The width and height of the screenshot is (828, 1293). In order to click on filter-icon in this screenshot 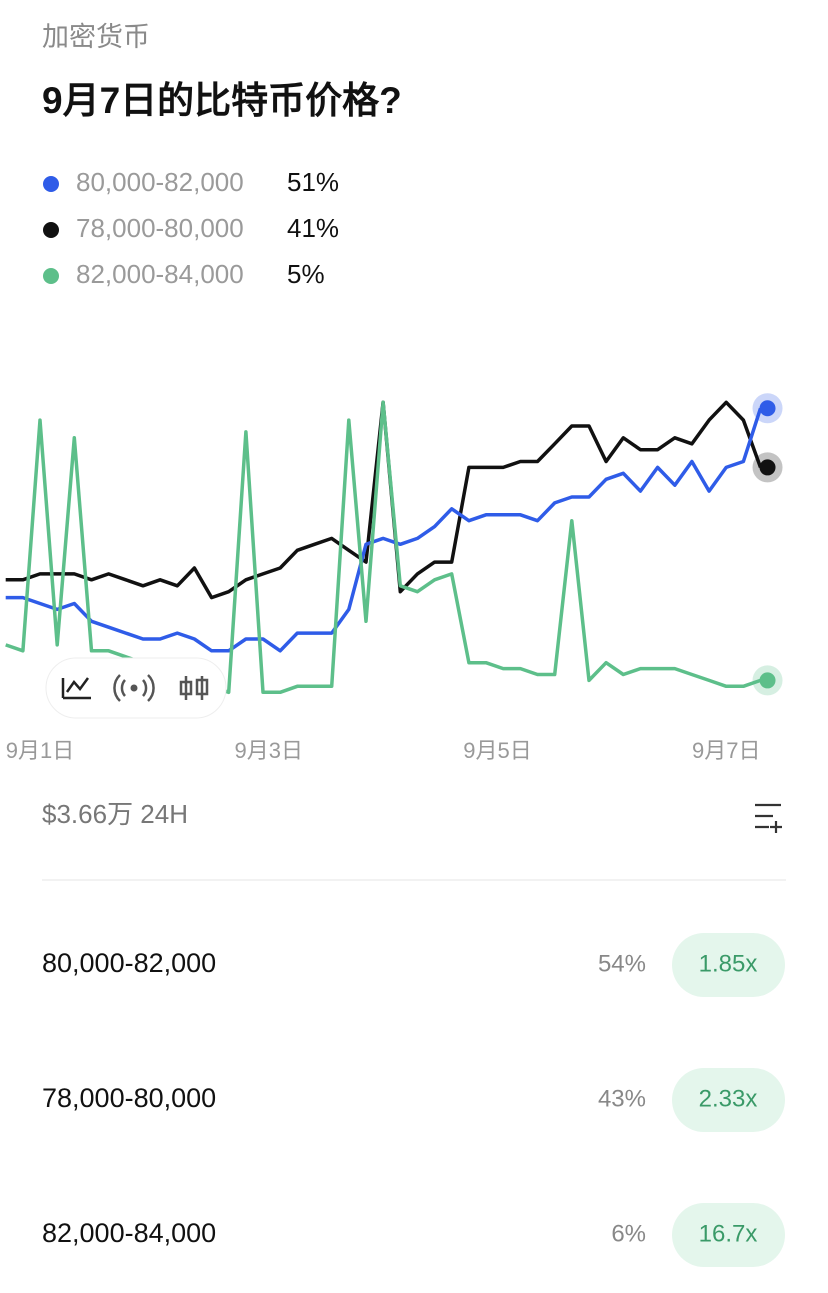, I will do `click(768, 818)`.